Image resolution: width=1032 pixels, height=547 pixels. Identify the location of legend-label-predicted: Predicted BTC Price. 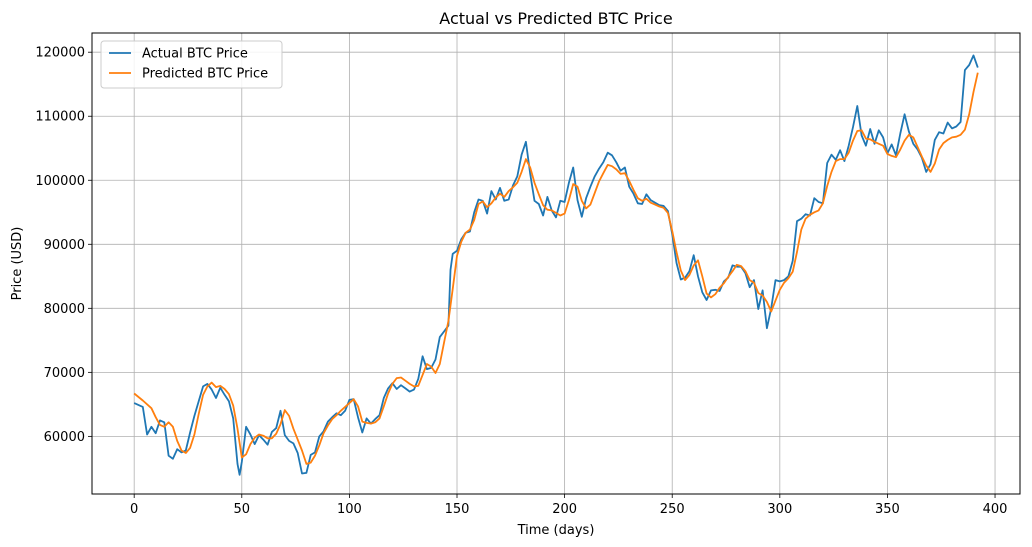
(205, 74).